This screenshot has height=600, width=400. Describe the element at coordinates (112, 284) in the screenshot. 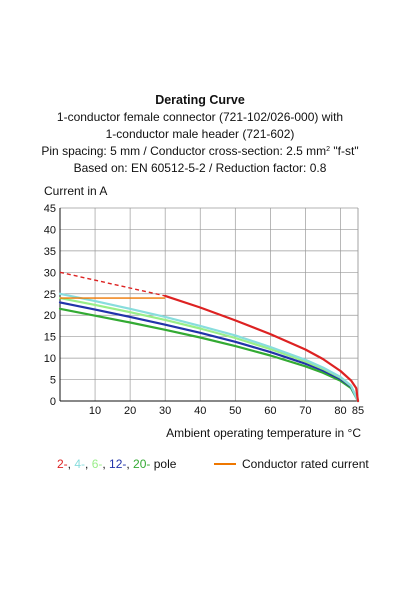

I see `series-line-2pole-dashed-extension` at that location.